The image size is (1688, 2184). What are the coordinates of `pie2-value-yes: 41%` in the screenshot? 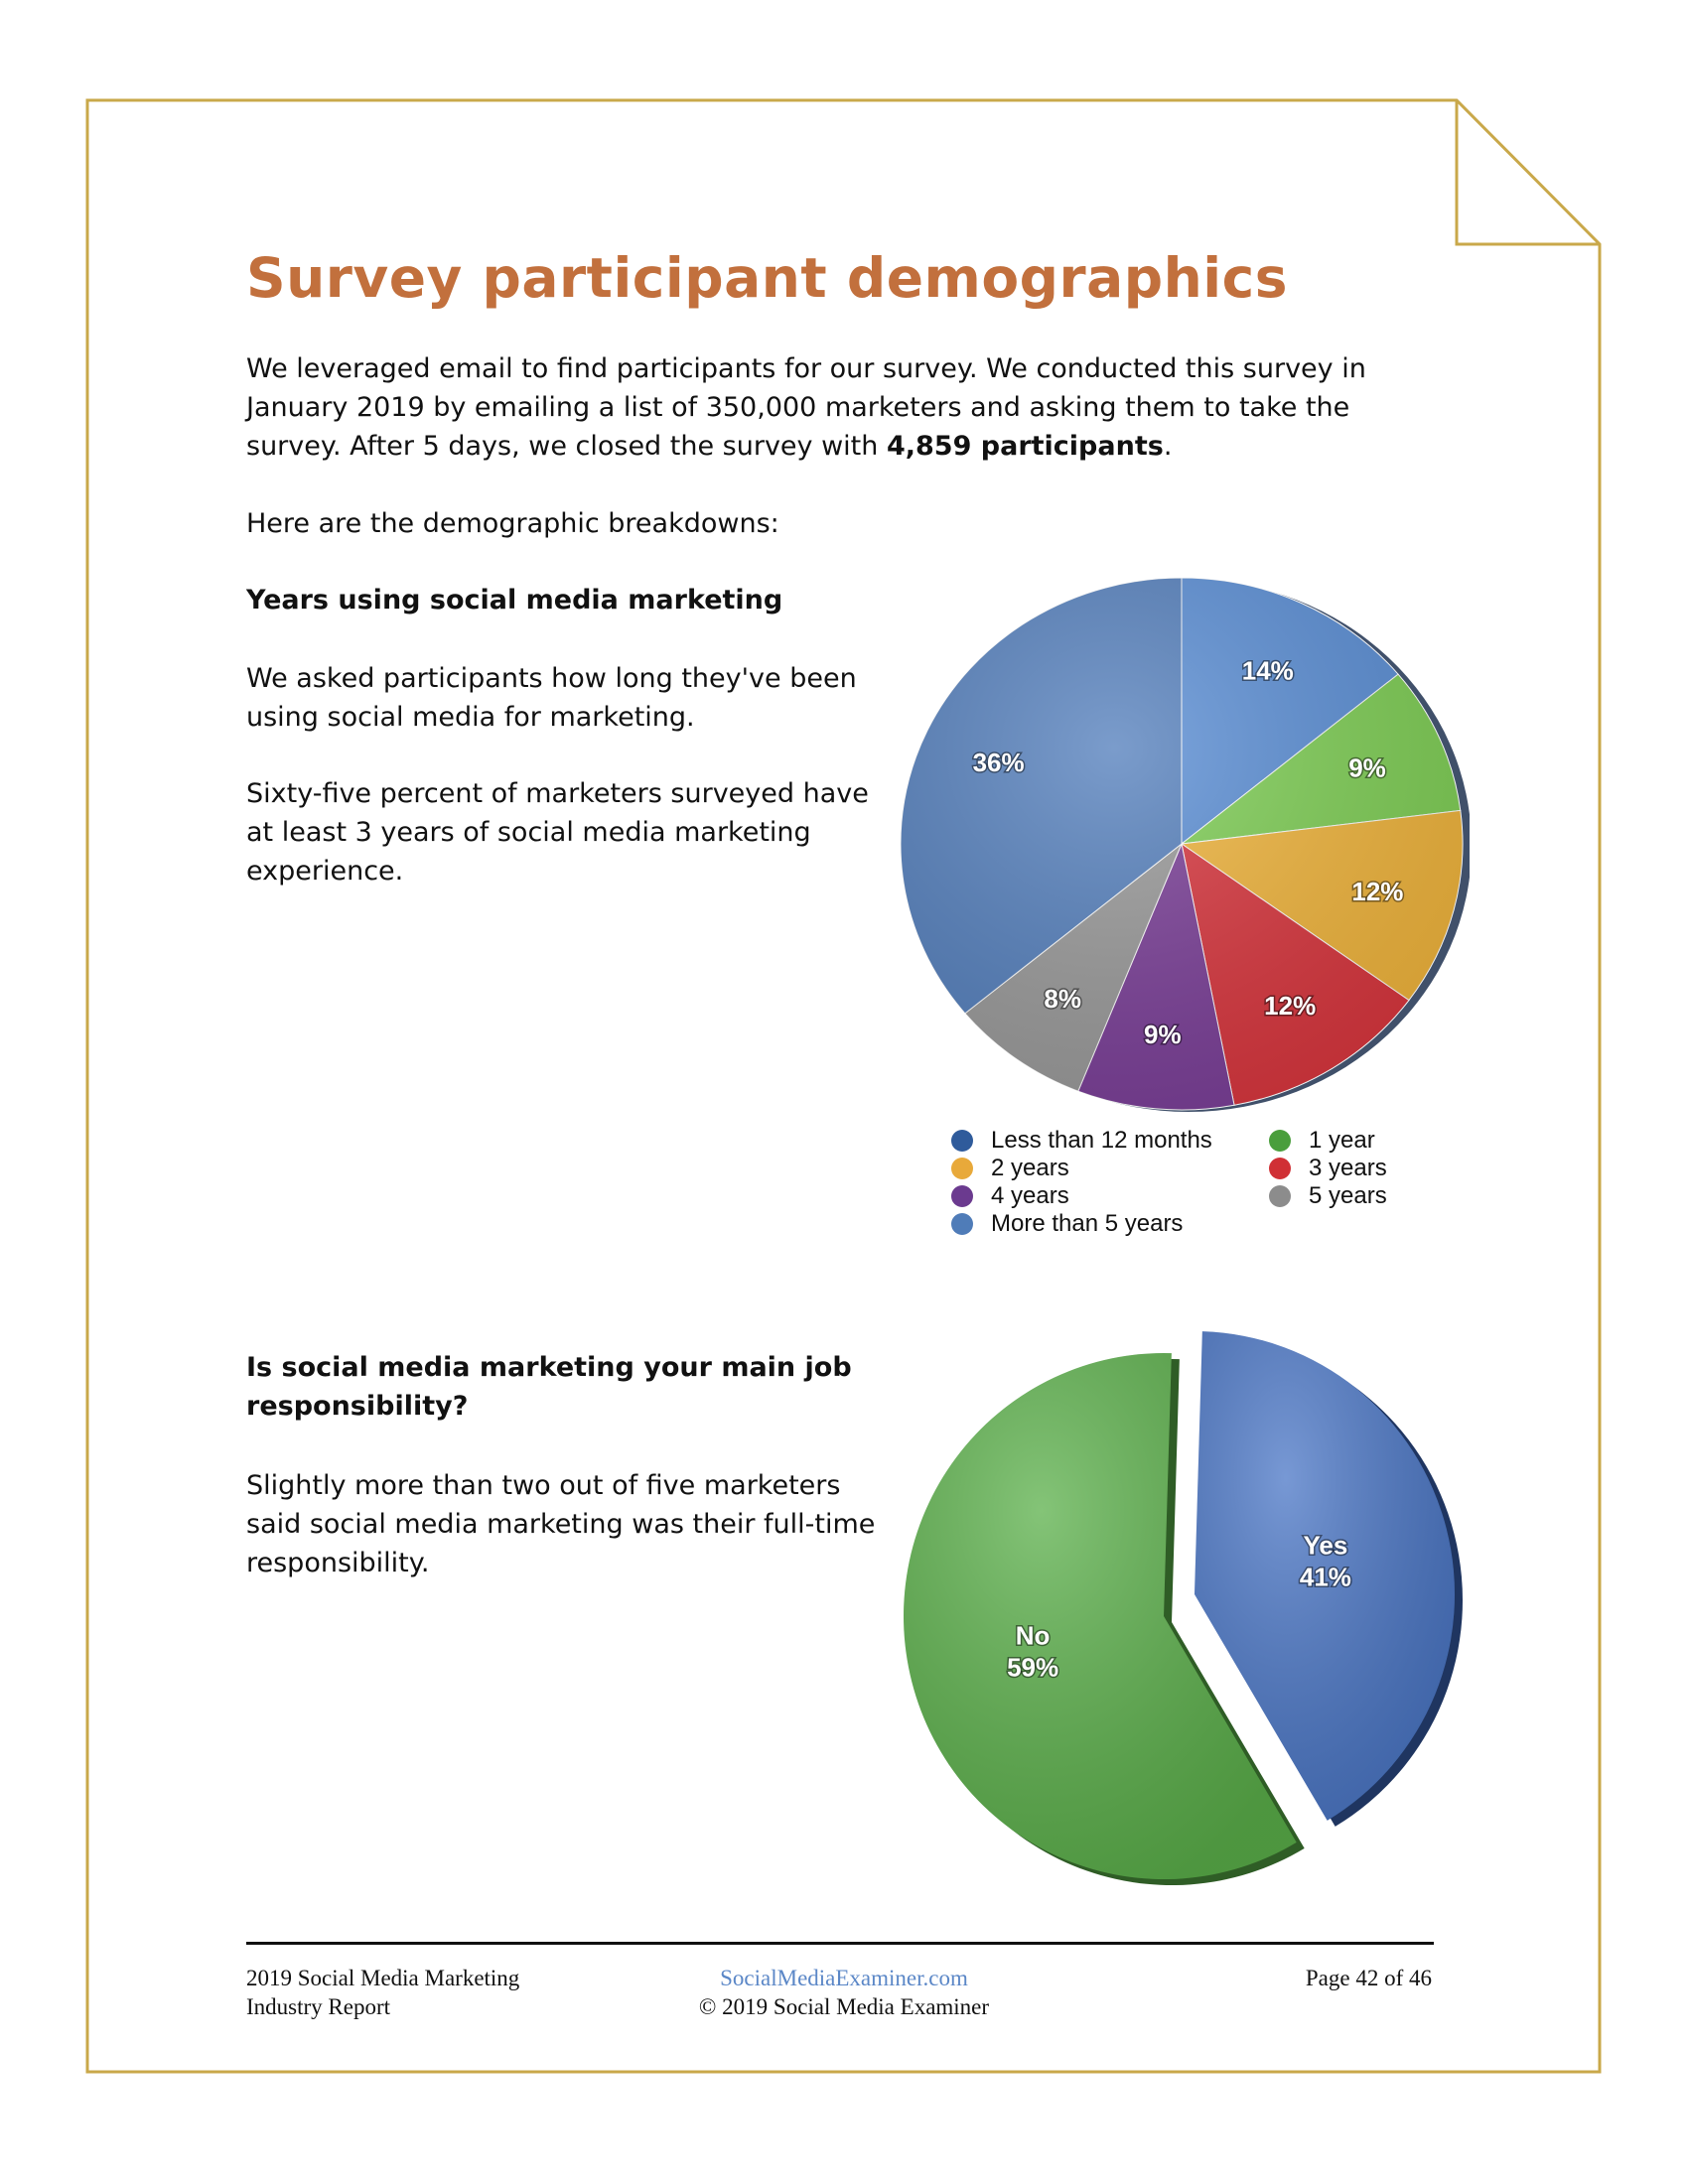 It's located at (1325, 1577).